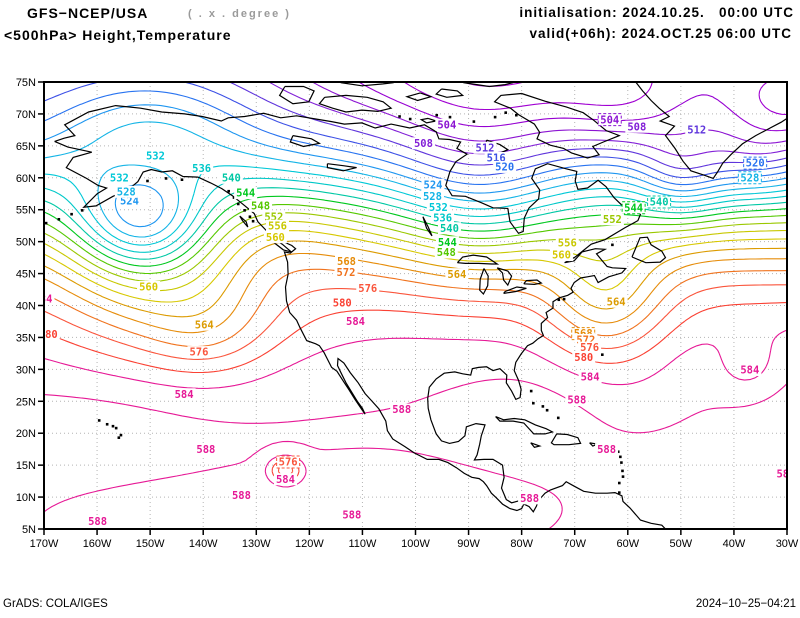 The width and height of the screenshot is (800, 618). I want to click on lat-tick-label: 5N, so click(29, 530).